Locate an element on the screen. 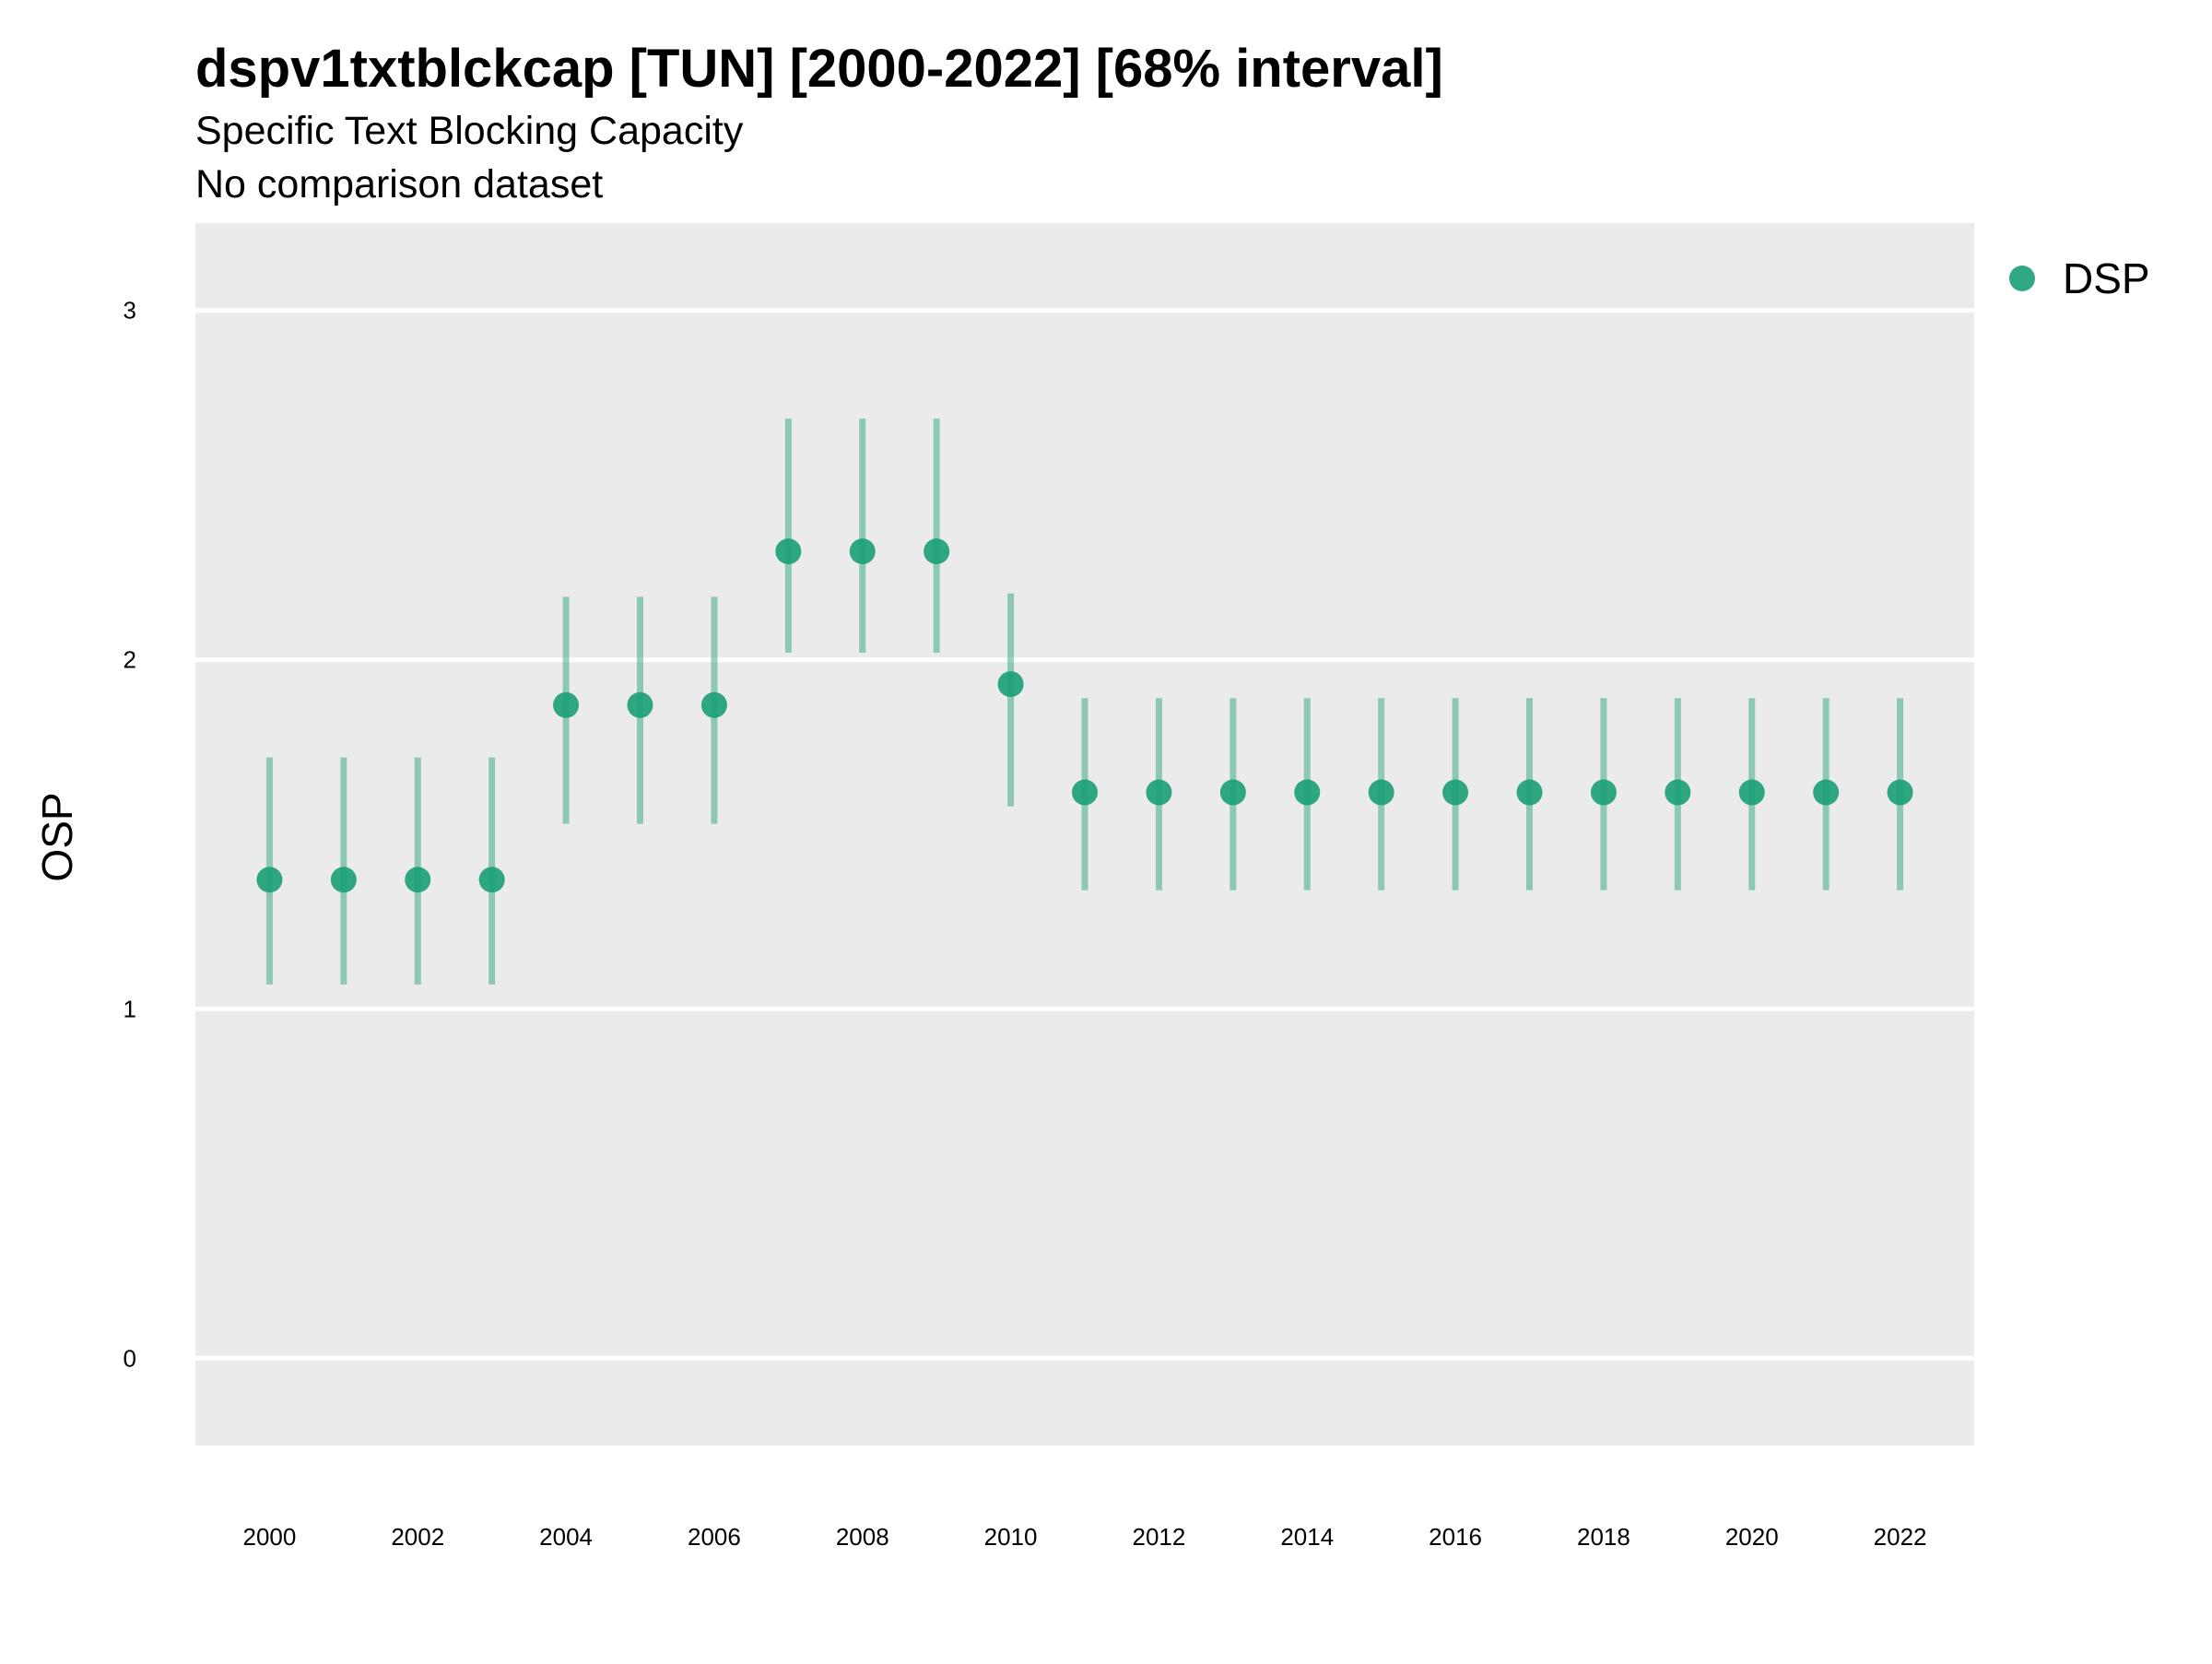 This screenshot has width=2212, height=1664. x-tick-label-2016: 2016 is located at coordinates (1455, 1537).